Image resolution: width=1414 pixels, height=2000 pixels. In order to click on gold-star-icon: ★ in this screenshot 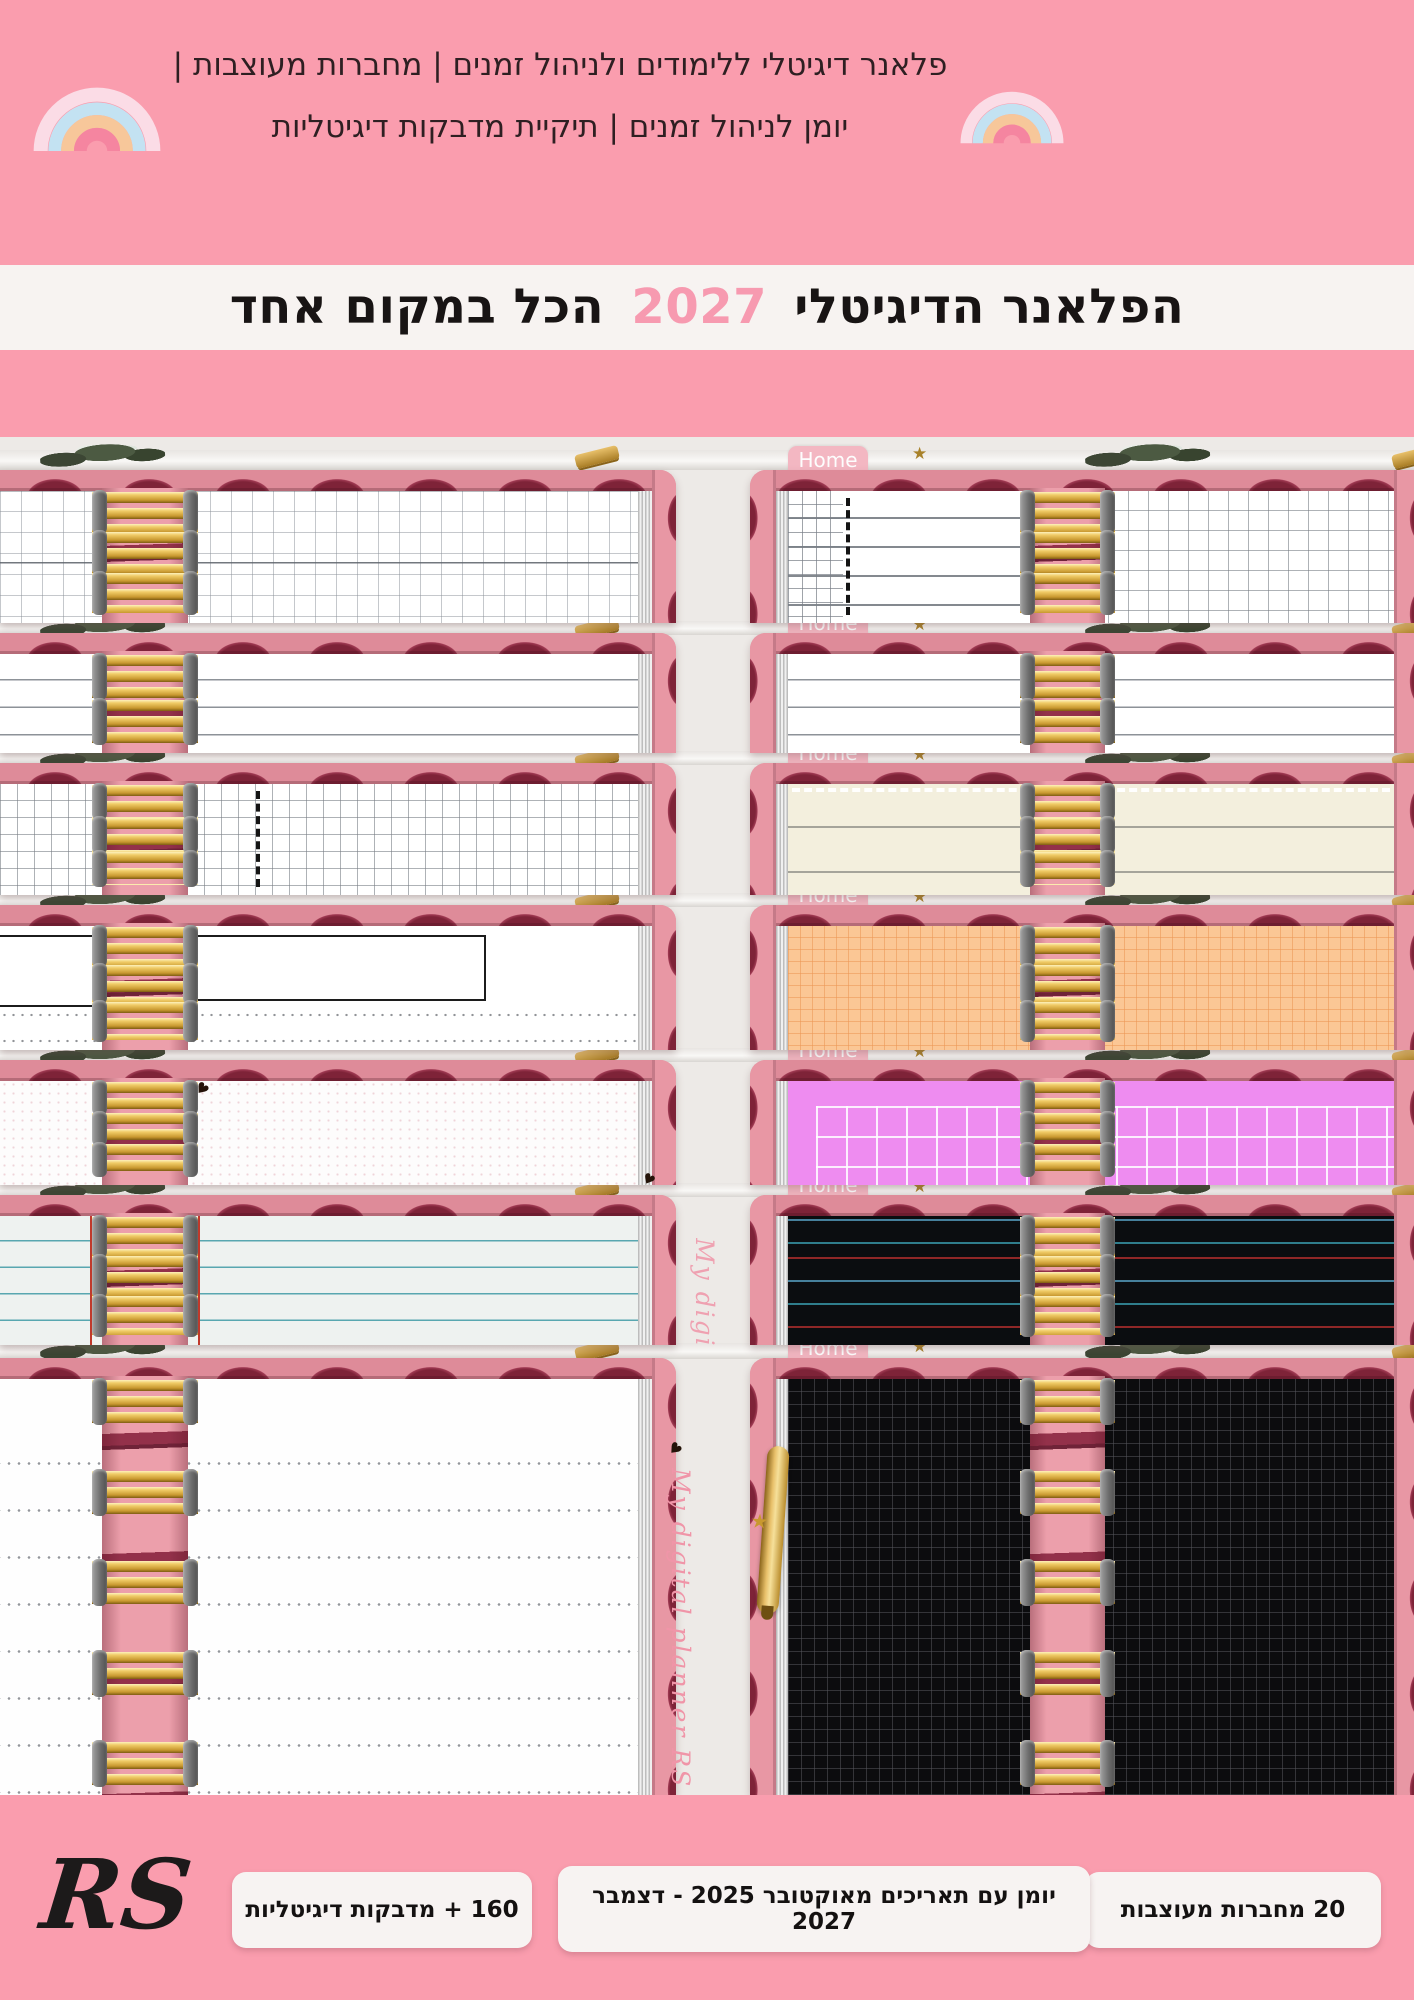, I will do `click(920, 454)`.